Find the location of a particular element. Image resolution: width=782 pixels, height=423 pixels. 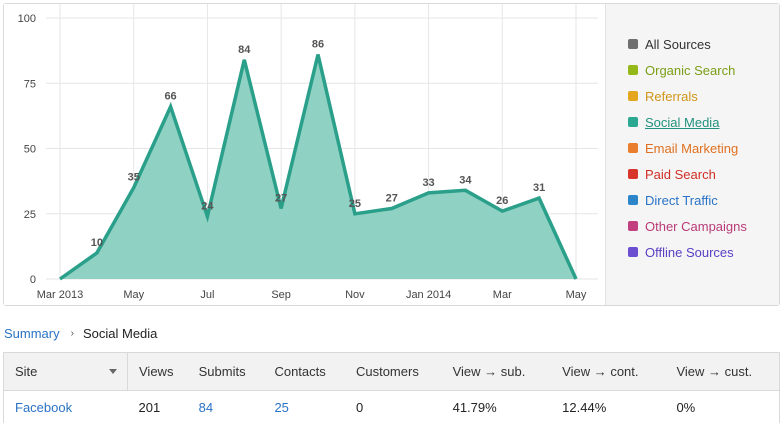

data-label: 35 is located at coordinates (134, 178).